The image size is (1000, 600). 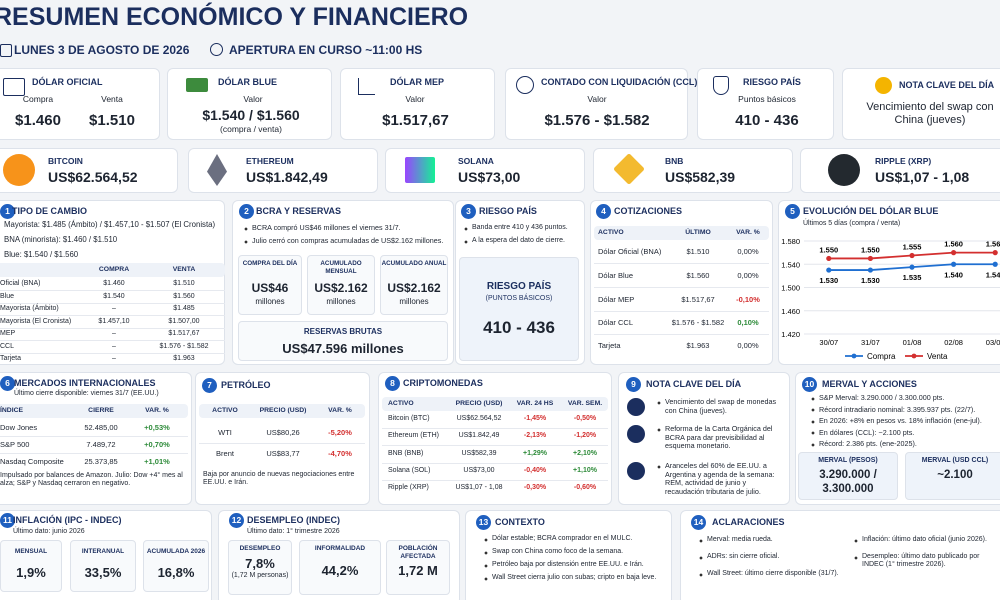 What do you see at coordinates (406, 453) in the screenshot?
I see `table-cell: BNB (BNB)` at bounding box center [406, 453].